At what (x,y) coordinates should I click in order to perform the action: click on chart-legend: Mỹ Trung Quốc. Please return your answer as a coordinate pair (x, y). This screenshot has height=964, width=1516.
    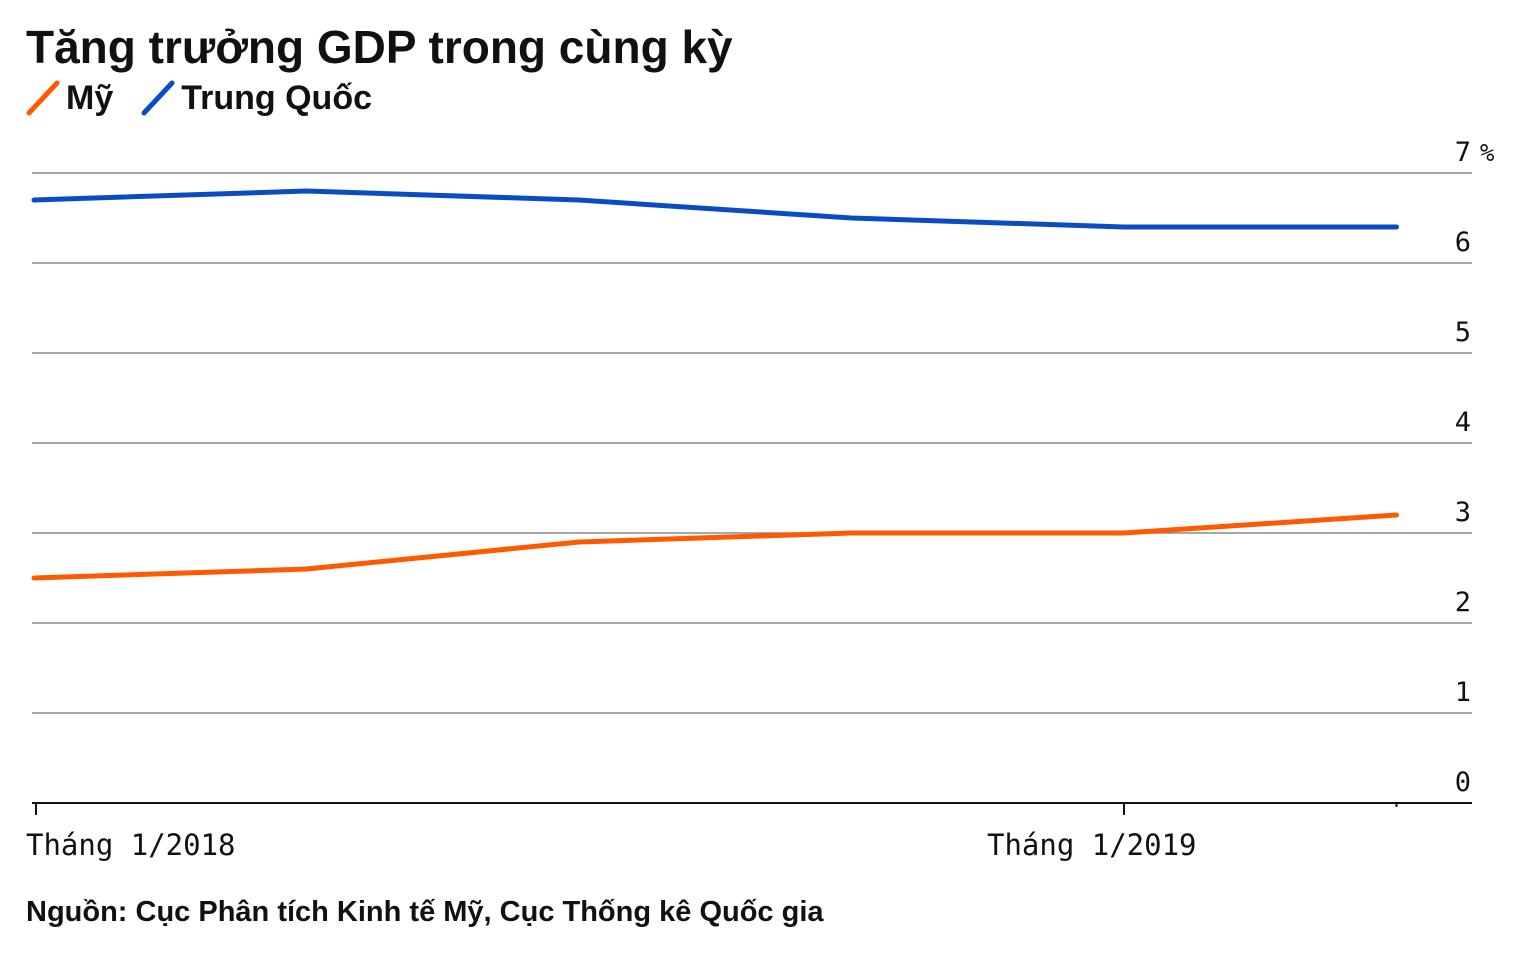
    Looking at the image, I should click on (213, 98).